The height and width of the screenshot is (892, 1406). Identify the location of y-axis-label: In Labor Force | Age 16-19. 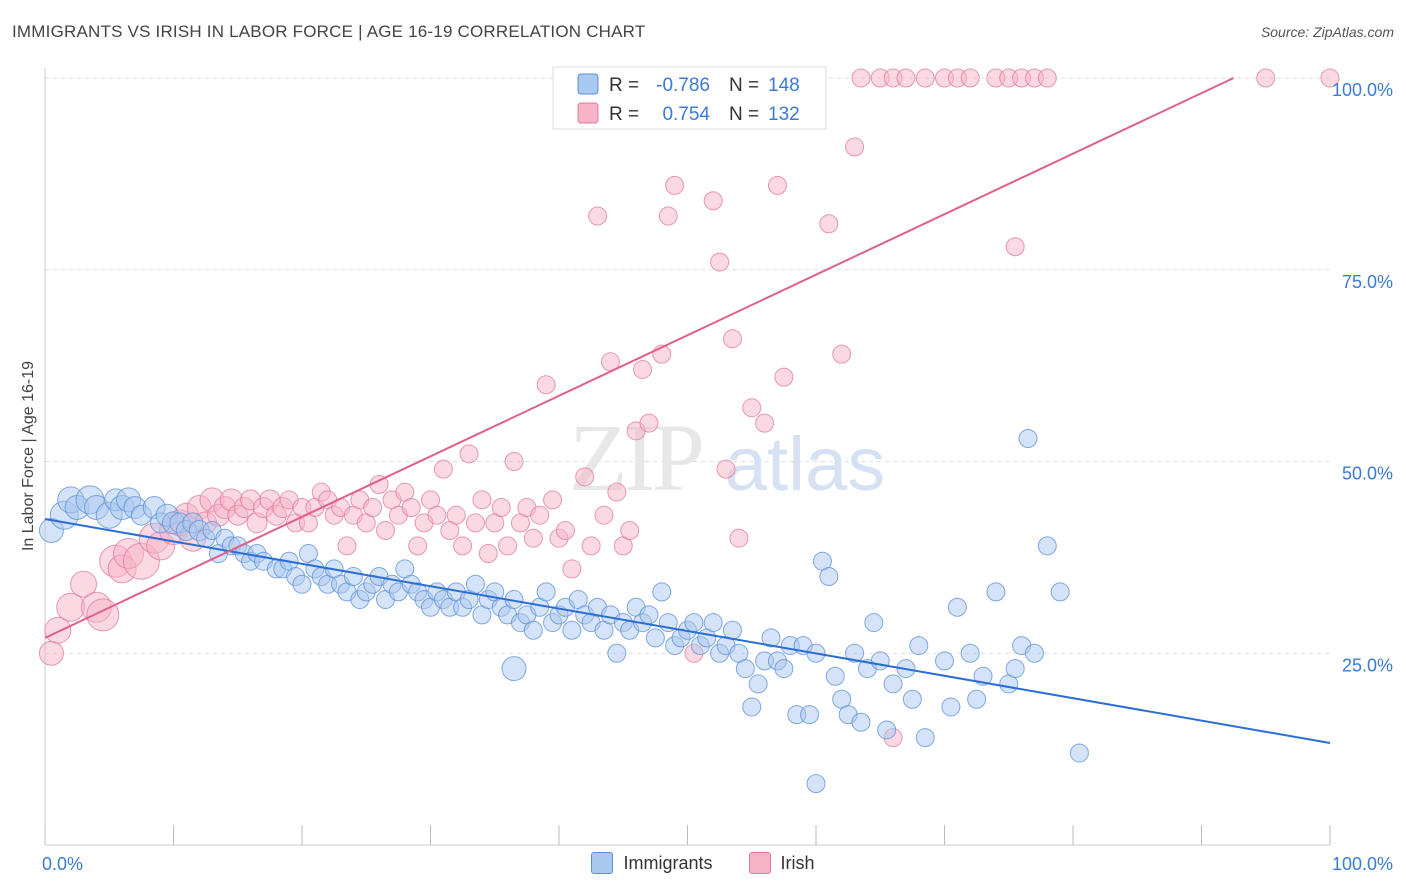
(28, 456).